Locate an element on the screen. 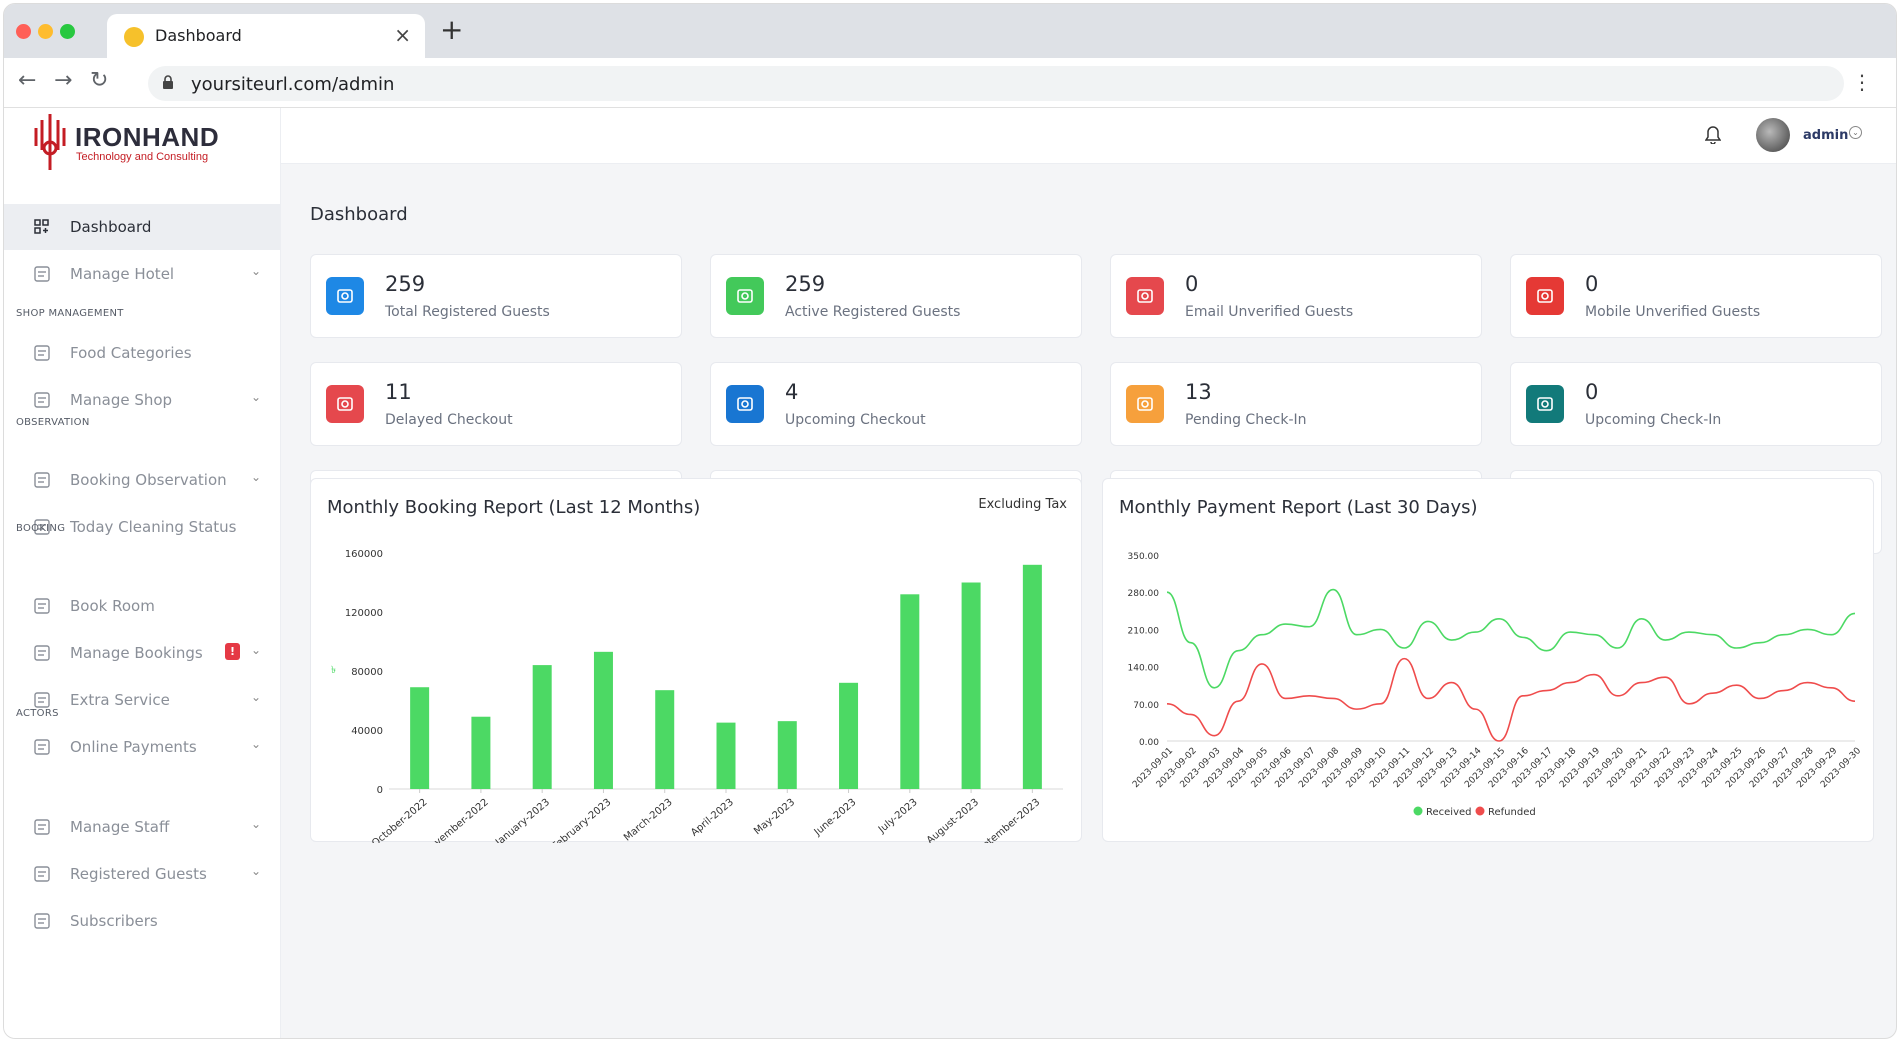 The image size is (1900, 1040). sidebar-item-food-categories: Food Categories is located at coordinates (142, 353).